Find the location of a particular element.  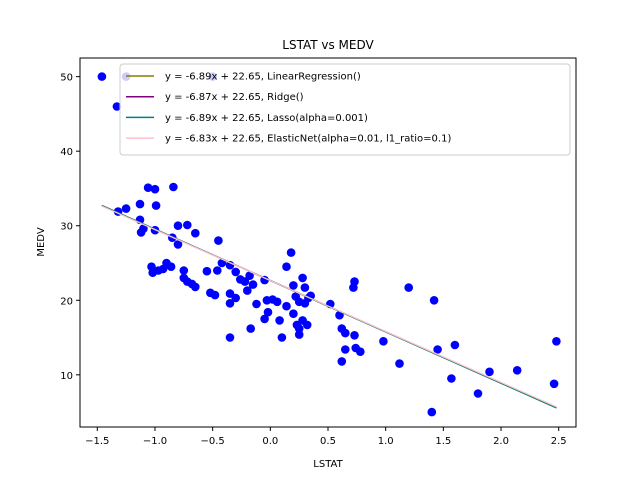

x-tick-label: −0.5 is located at coordinates (213, 441).